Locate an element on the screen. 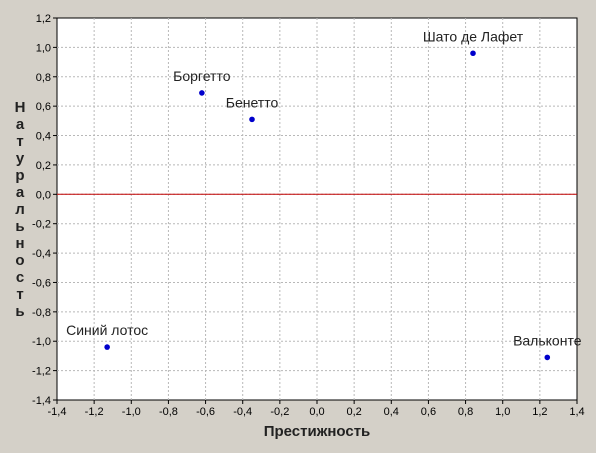  y-tick-label: 0,8 is located at coordinates (43, 78).